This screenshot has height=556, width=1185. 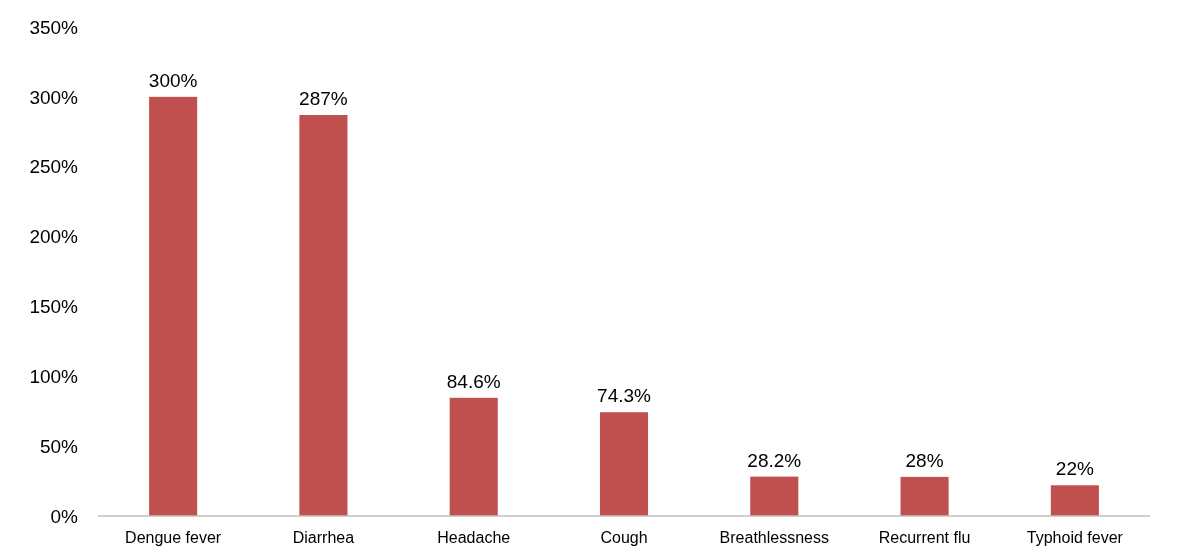 What do you see at coordinates (924, 537) in the screenshot?
I see `x-tick-label: Recurrent flu` at bounding box center [924, 537].